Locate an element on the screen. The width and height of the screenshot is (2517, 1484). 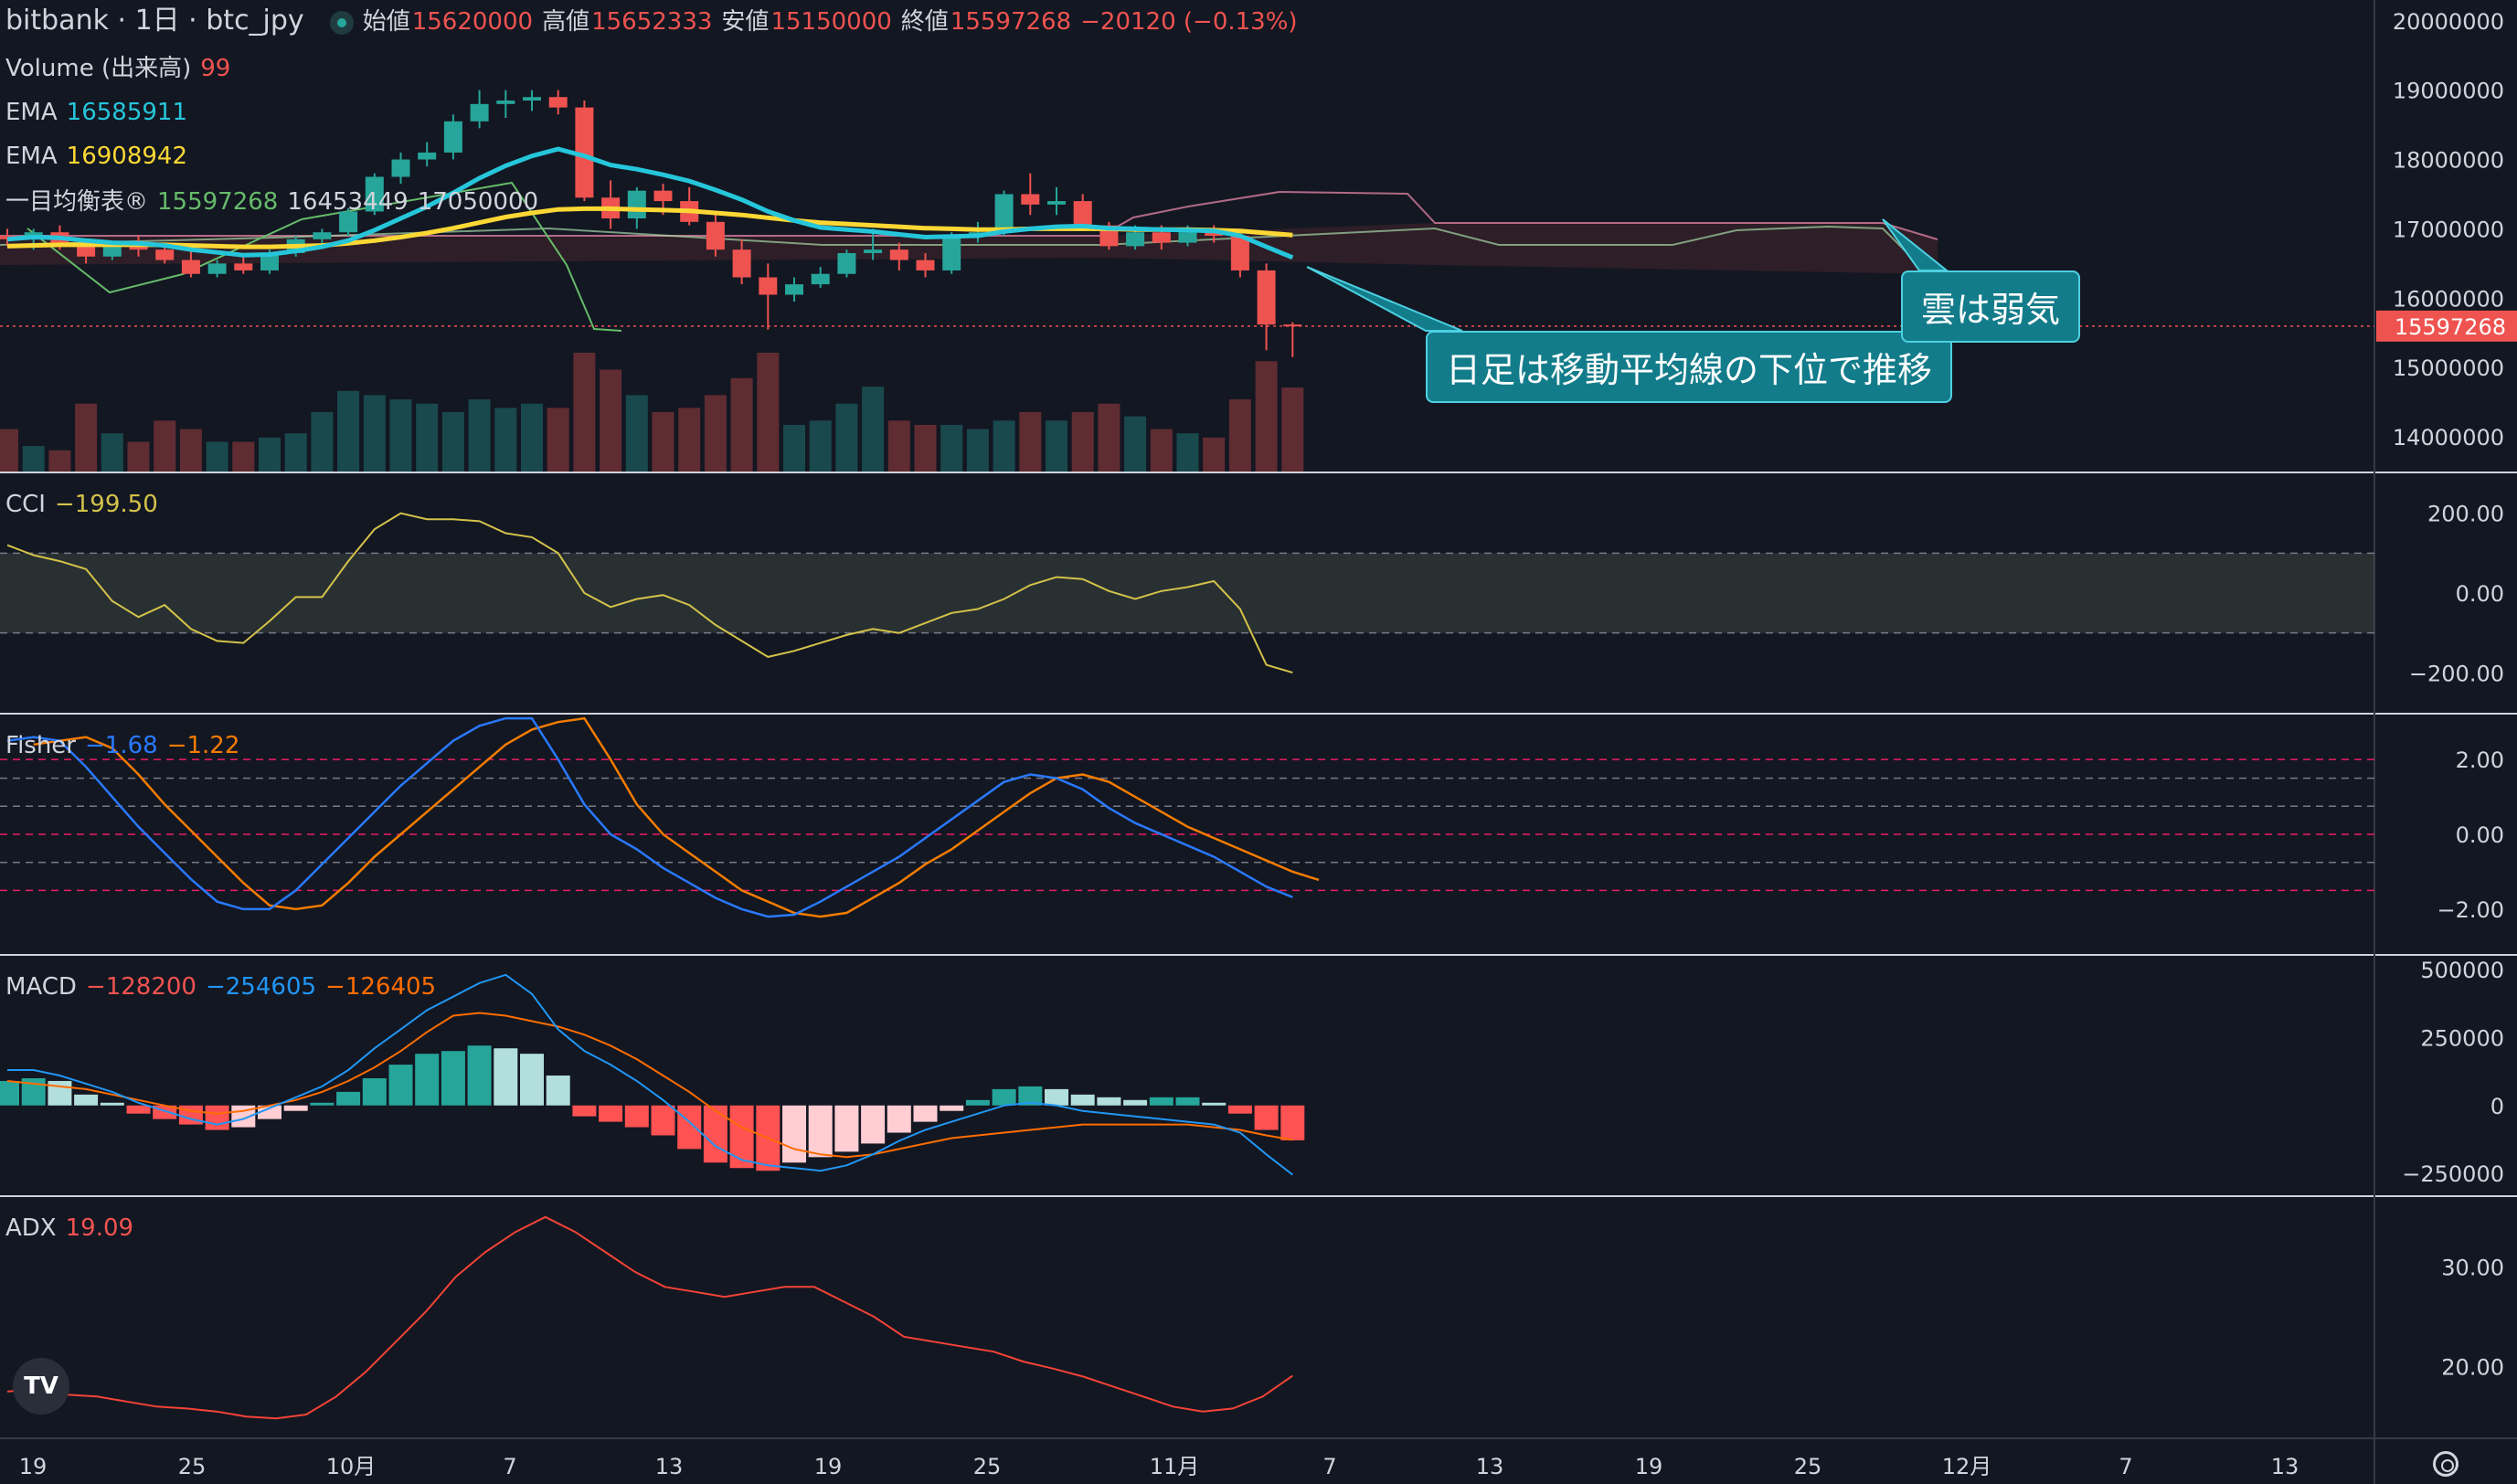
annotation-below-ma: 日足は移動平均線の下位で推移 is located at coordinates (1689, 367).